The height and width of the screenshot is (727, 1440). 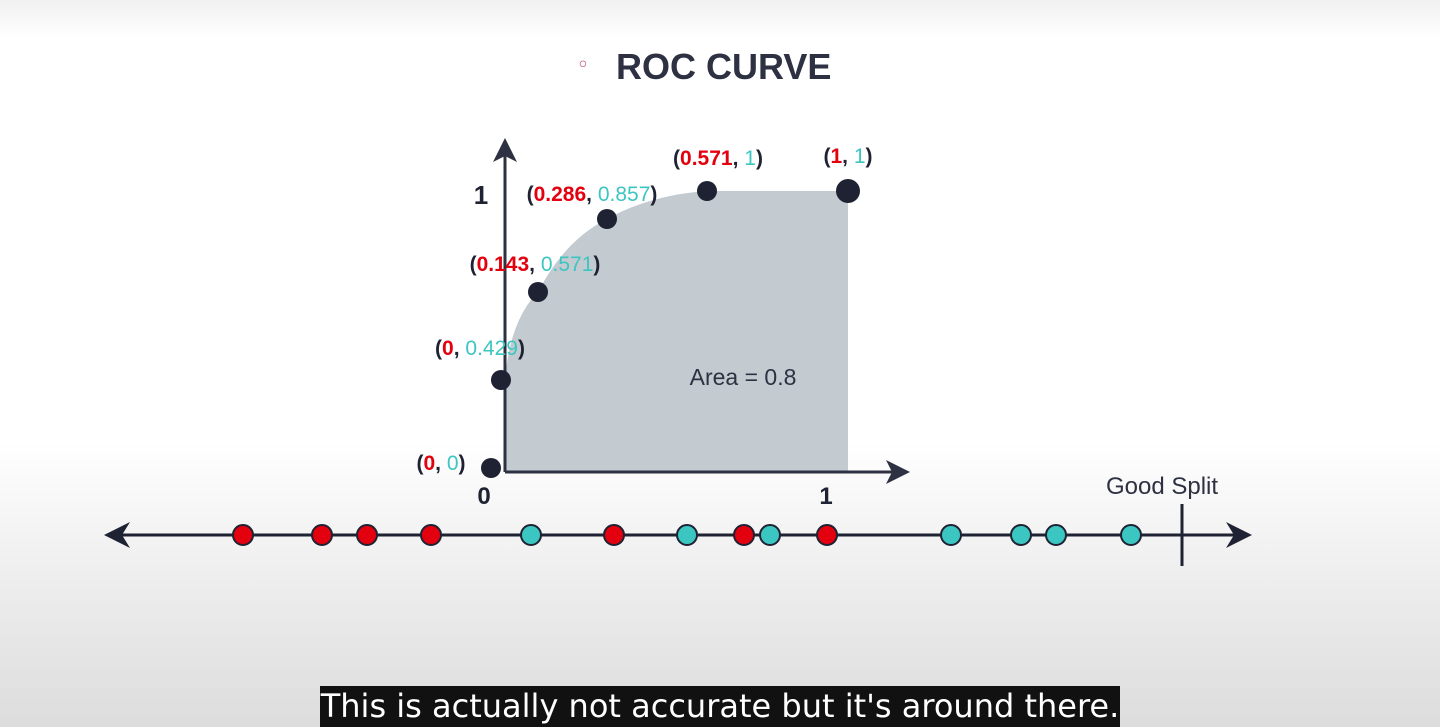 I want to click on x-axis-arrow, so click(x=898, y=472).